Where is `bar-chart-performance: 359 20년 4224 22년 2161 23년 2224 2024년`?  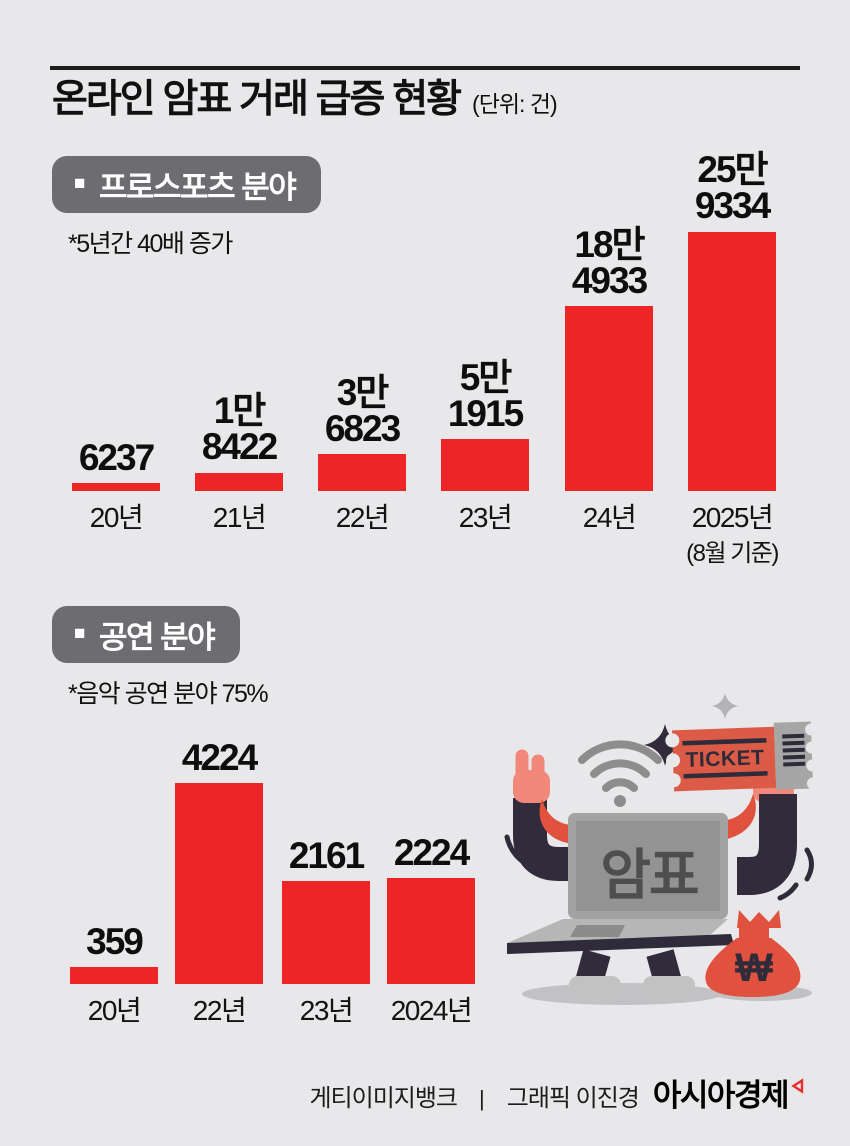
bar-chart-performance: 359 20년 4224 22년 2161 23년 2224 2024년 is located at coordinates (273, 881).